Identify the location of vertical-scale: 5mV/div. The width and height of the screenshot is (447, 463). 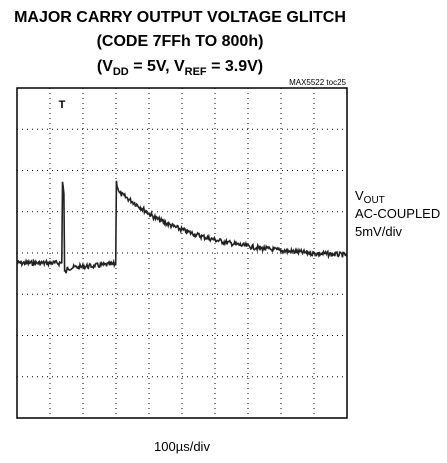
(378, 231).